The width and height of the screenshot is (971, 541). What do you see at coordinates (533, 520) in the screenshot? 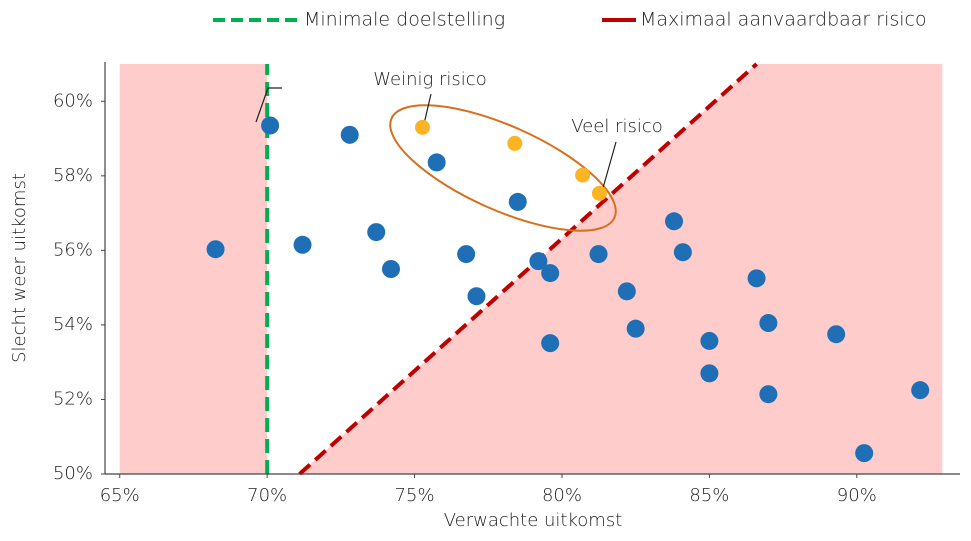
I see `x-axis-label: Verwachte uitkomst` at bounding box center [533, 520].